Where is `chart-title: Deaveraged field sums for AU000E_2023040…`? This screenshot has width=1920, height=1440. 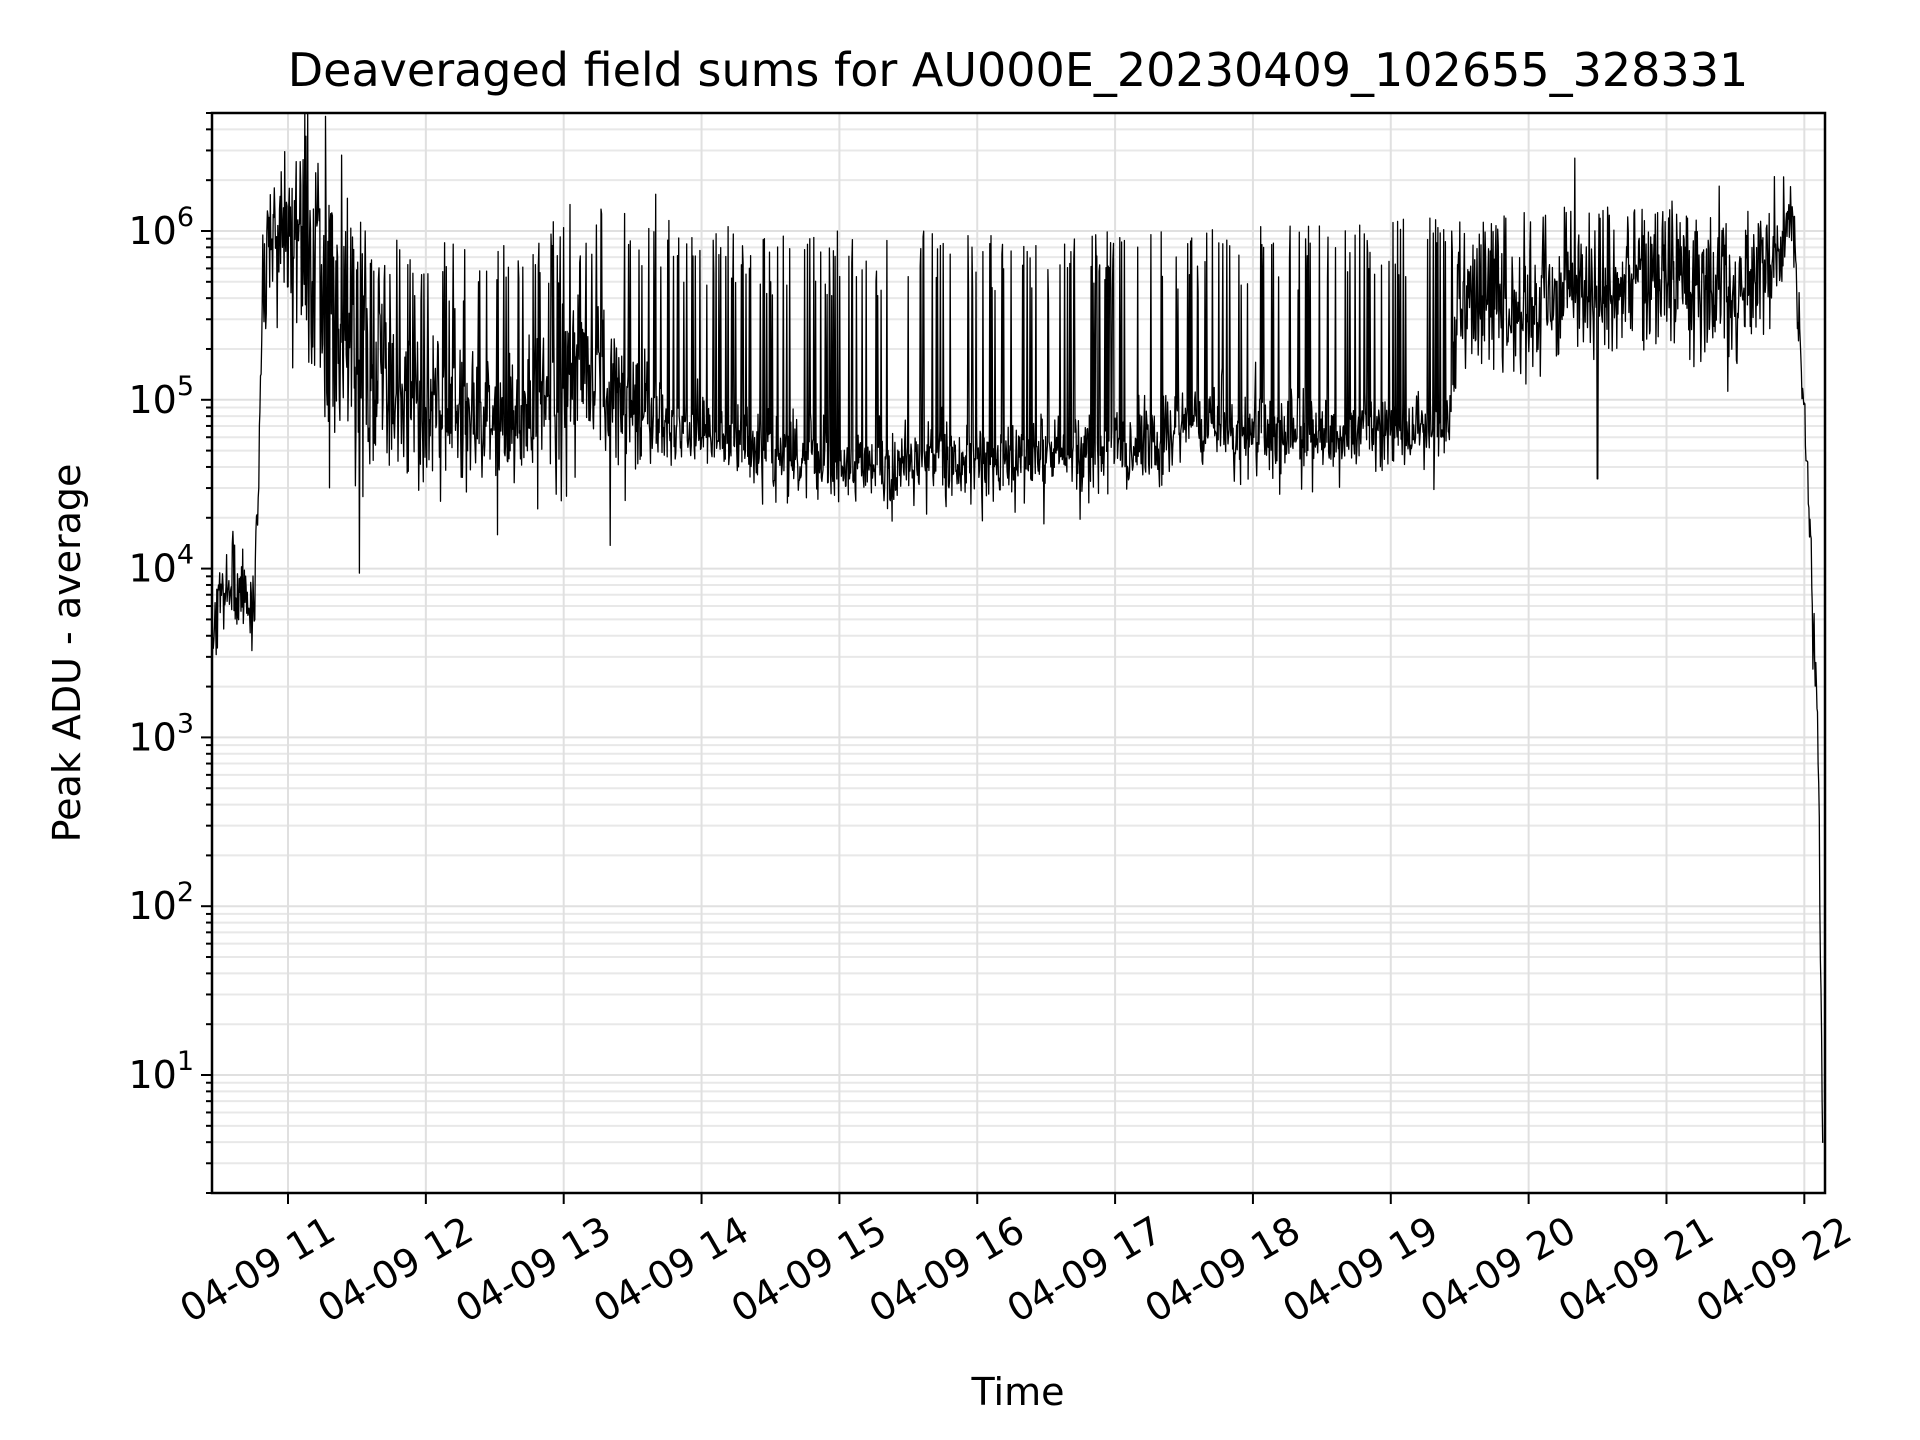
chart-title: Deaveraged field sums for AU000E_2023040… is located at coordinates (1018, 70).